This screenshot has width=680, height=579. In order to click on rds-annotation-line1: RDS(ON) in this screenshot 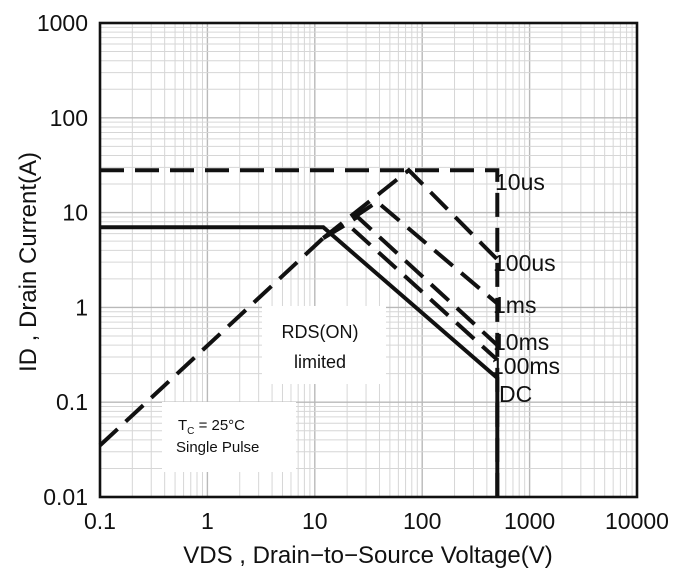, I will do `click(320, 332)`.